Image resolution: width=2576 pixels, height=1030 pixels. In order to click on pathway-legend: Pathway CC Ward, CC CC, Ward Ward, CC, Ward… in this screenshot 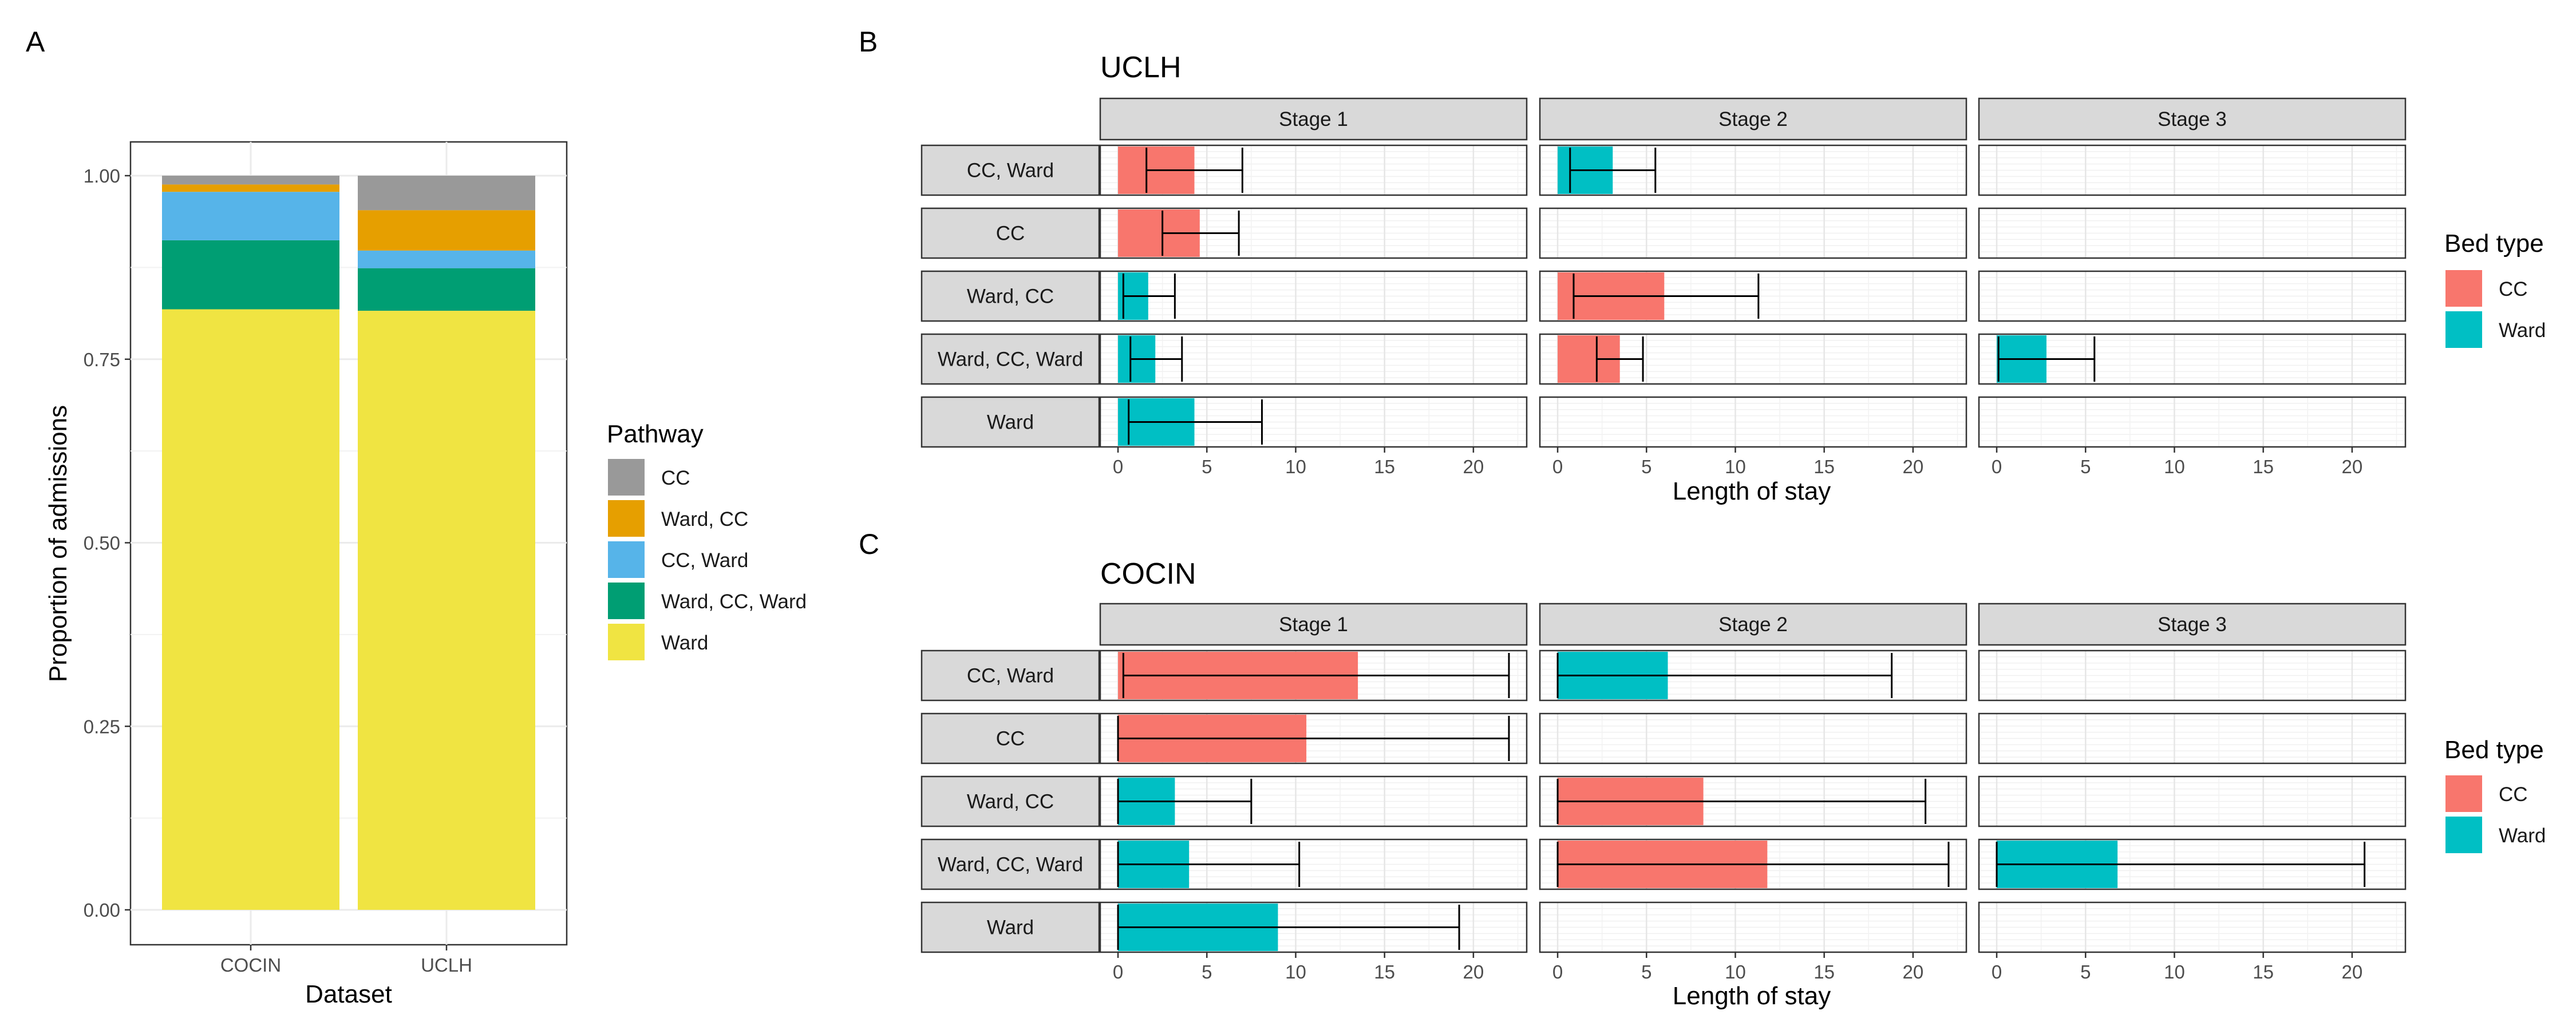, I will do `click(707, 540)`.